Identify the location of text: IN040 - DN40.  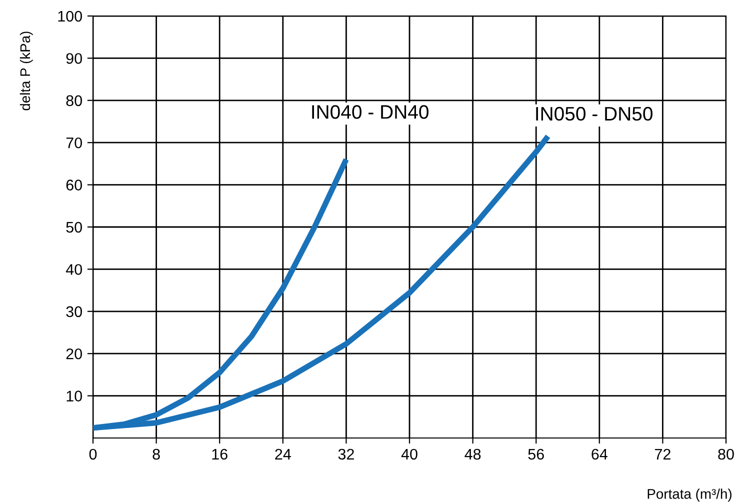
(370, 112).